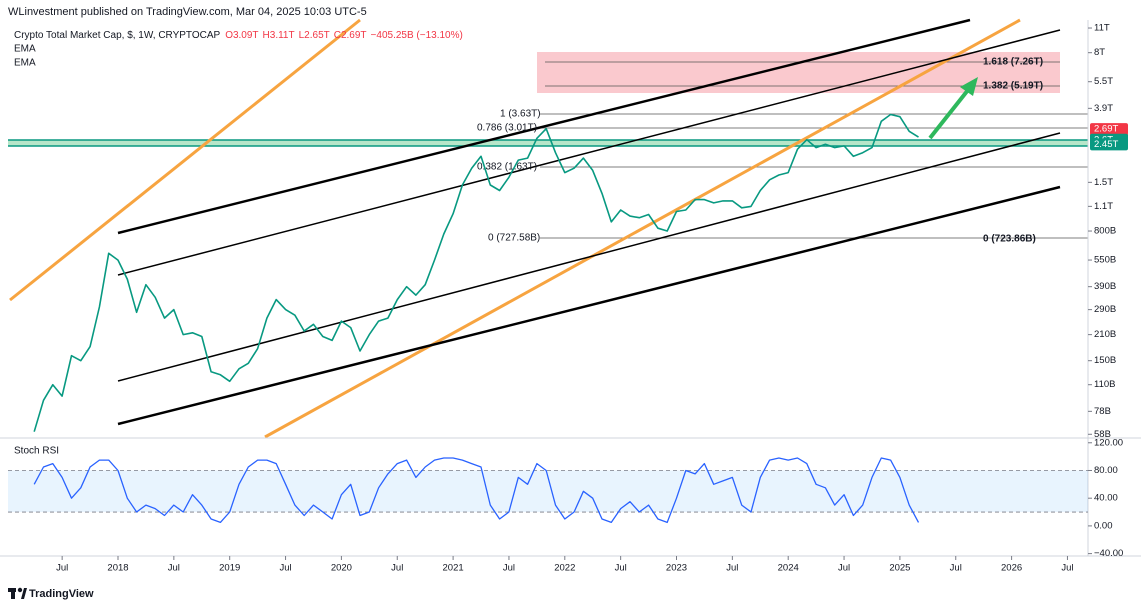  Describe the element at coordinates (949, 114) in the screenshot. I see `arrow-shaft` at that location.